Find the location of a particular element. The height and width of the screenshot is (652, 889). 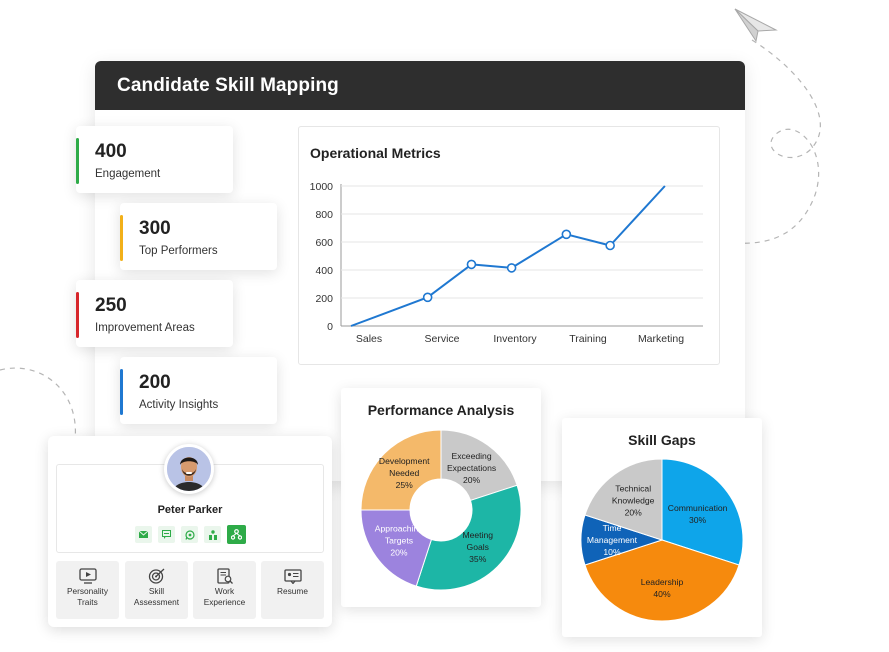

tile-label: Skill Assessment is located at coordinates (156, 596).